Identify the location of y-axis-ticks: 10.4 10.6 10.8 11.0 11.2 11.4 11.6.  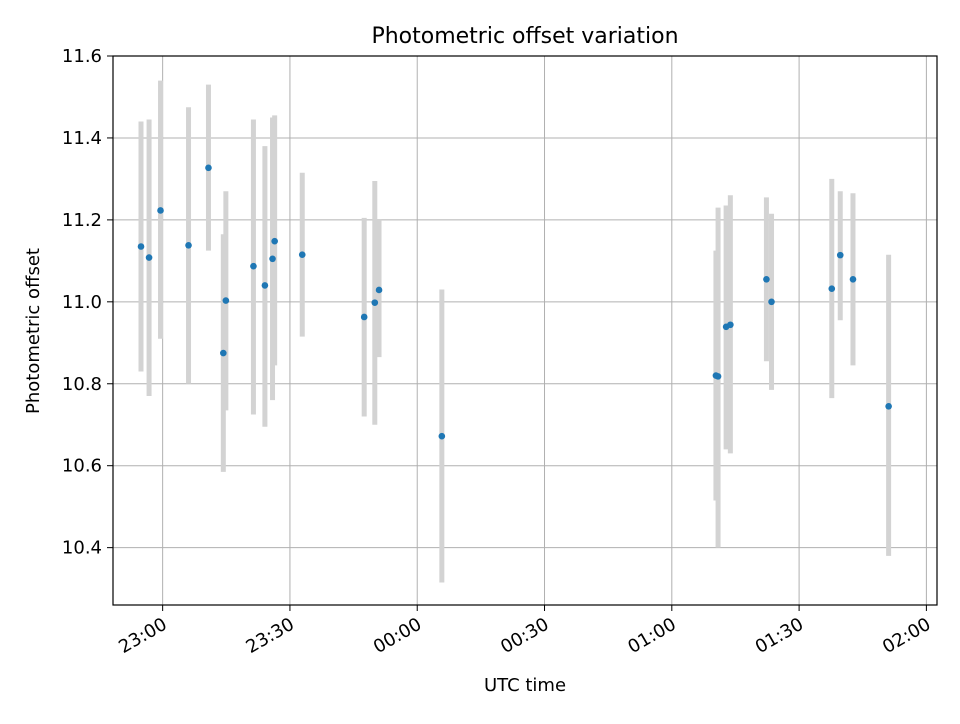
(87, 302).